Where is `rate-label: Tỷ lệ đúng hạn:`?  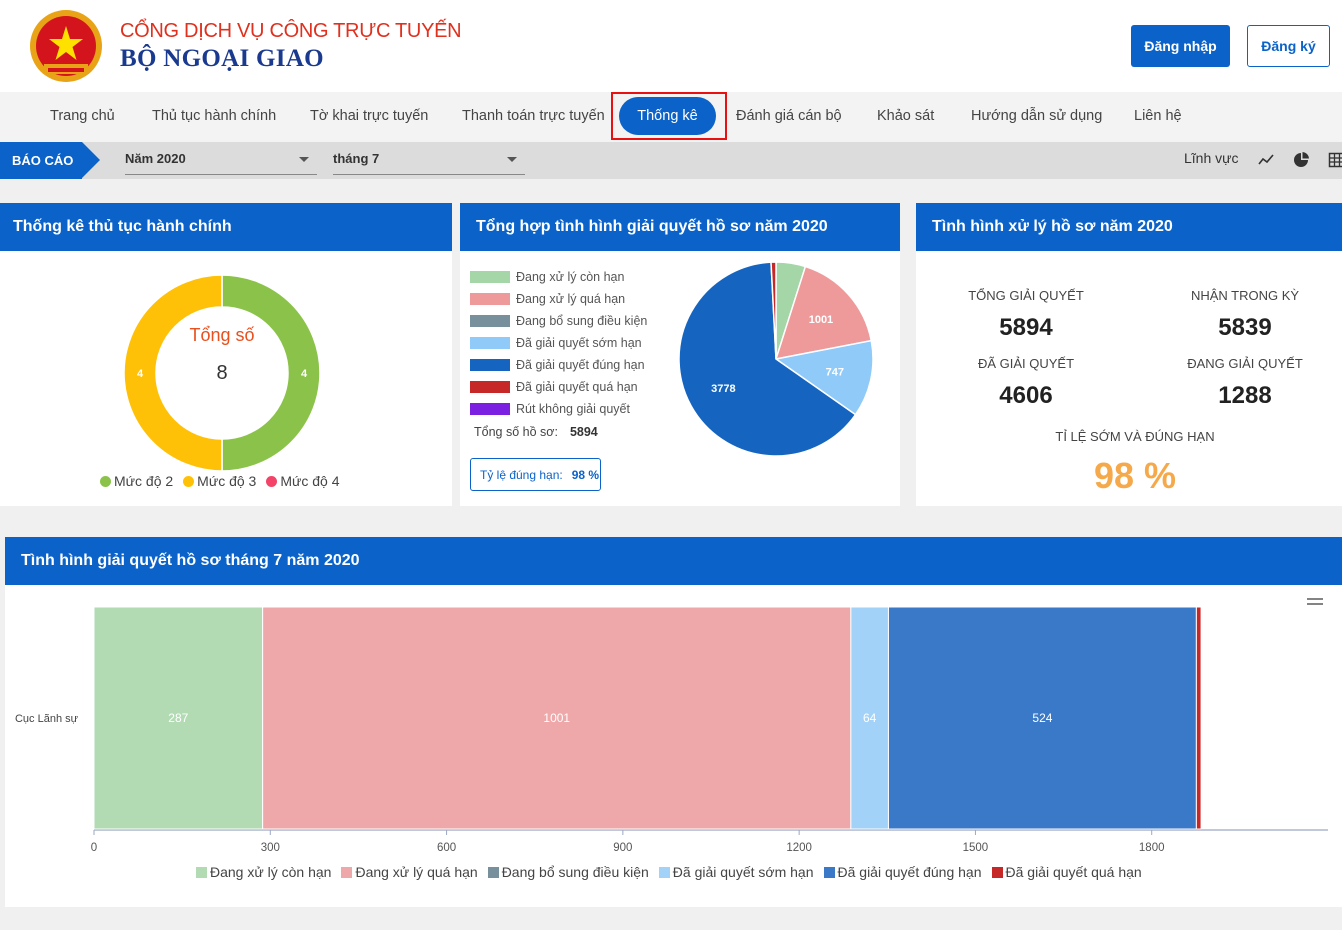 rate-label: Tỷ lệ đúng hạn: is located at coordinates (521, 474).